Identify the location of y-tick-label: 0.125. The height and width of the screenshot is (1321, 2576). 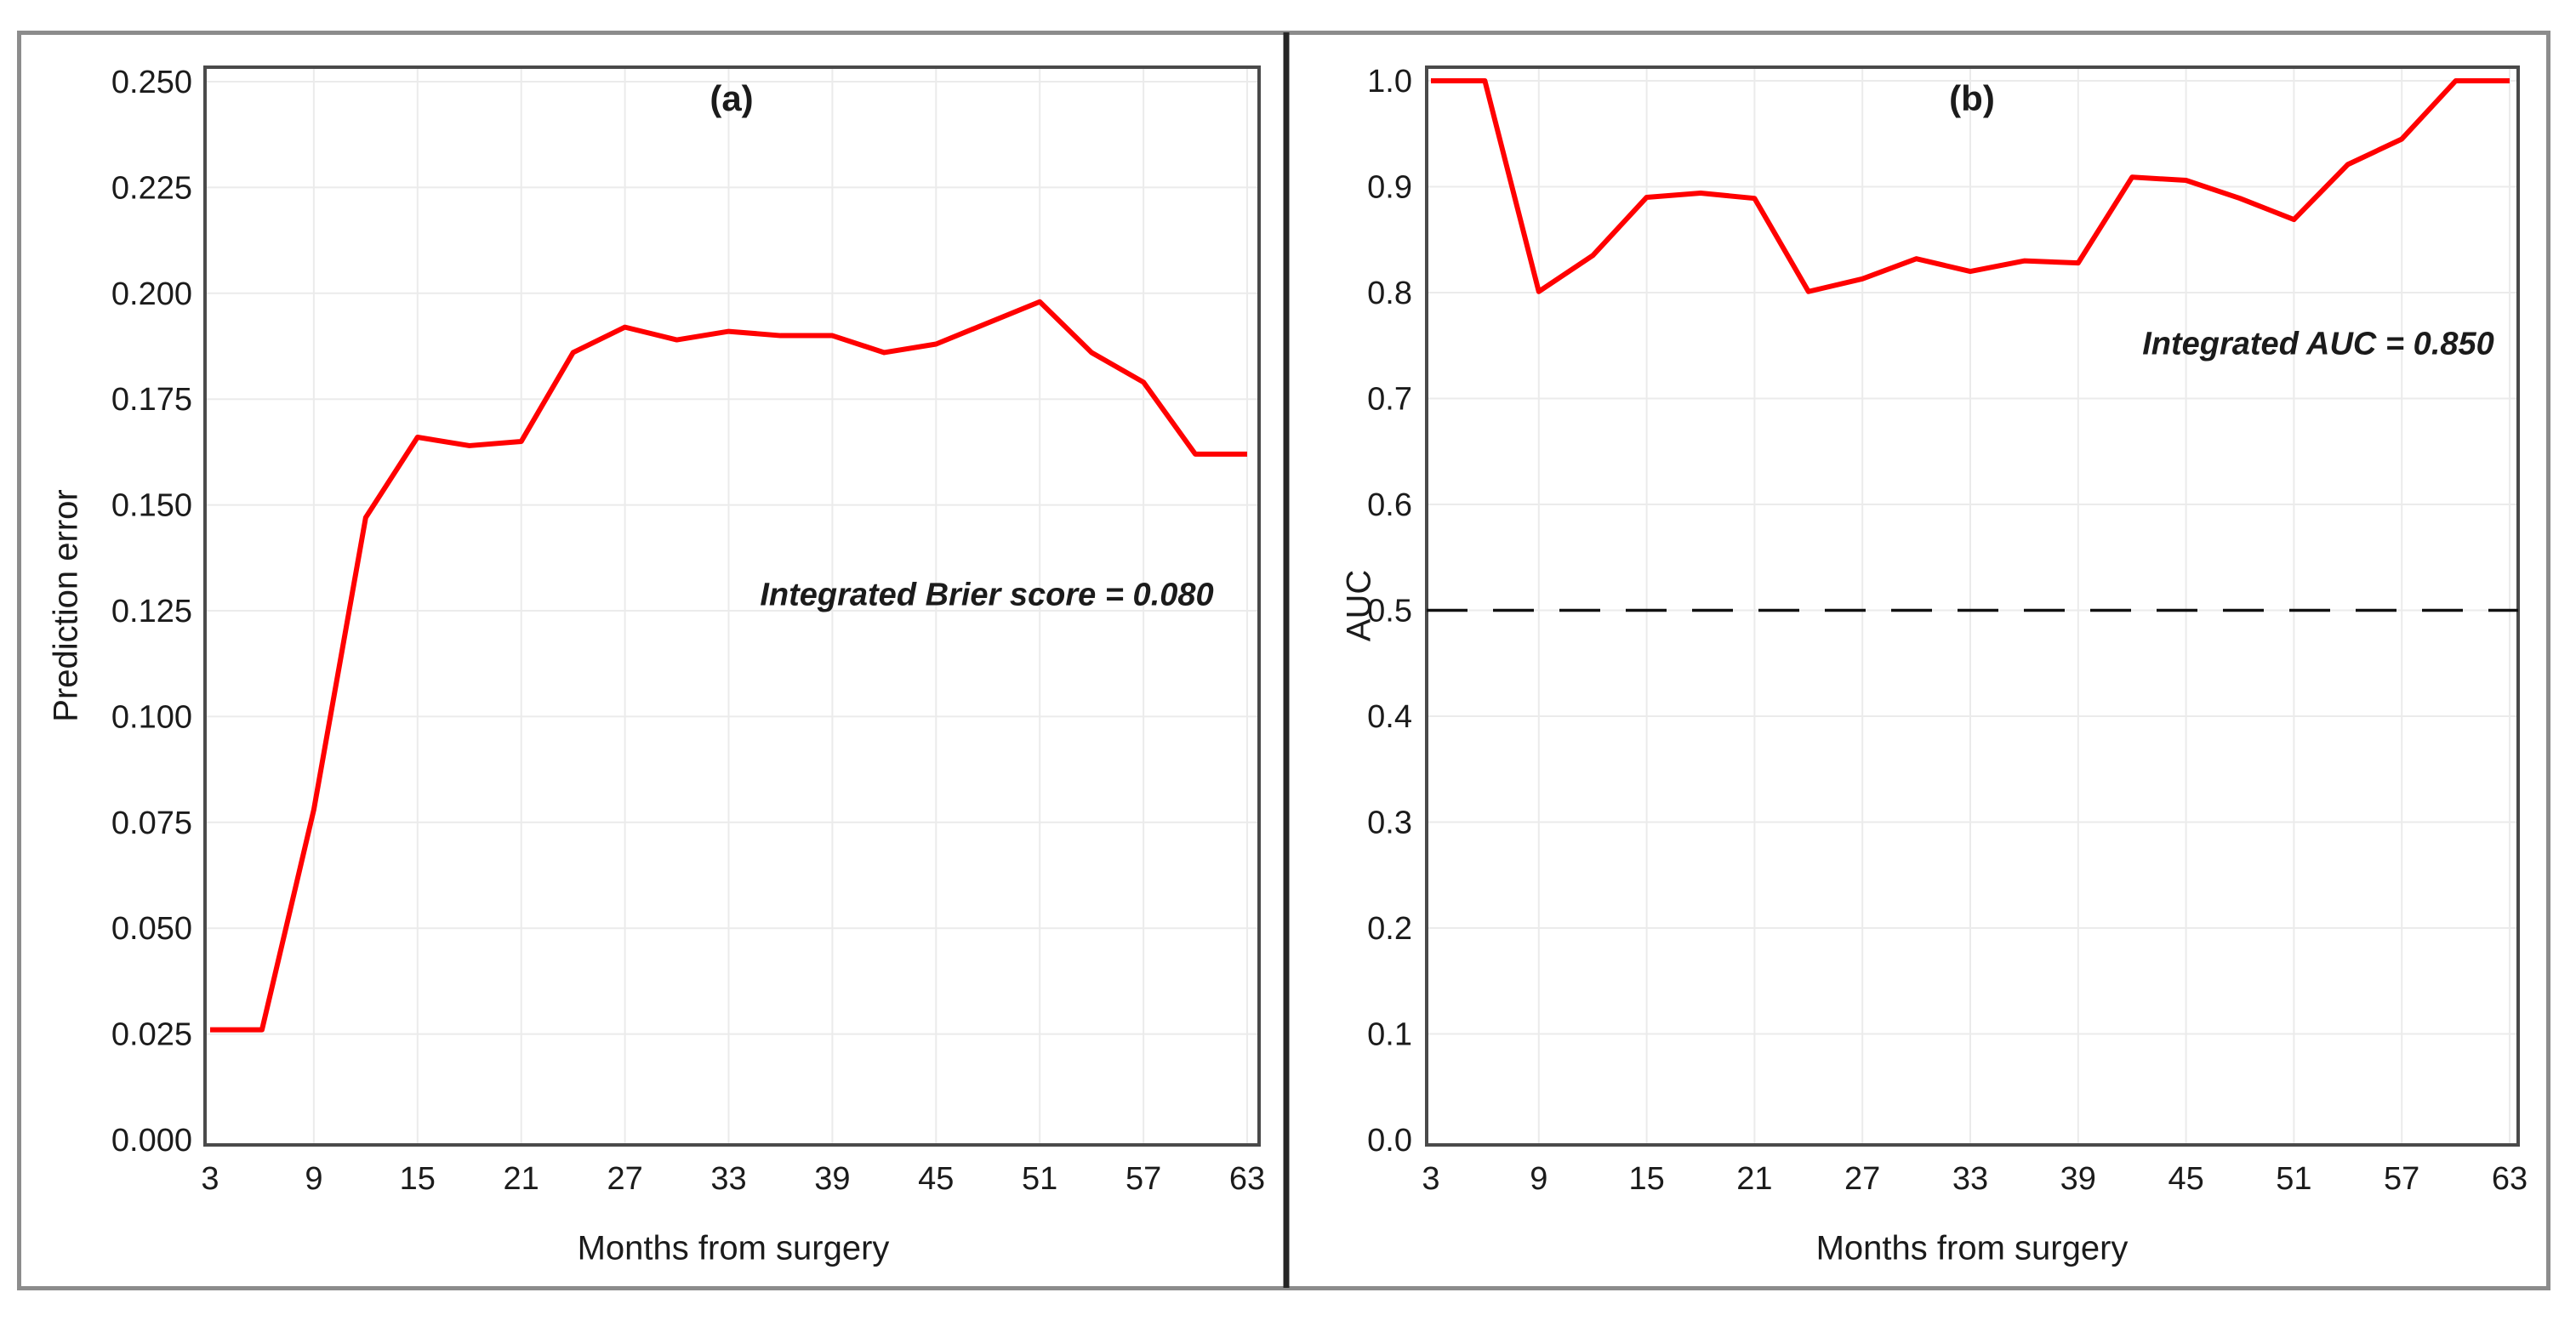
(152, 611).